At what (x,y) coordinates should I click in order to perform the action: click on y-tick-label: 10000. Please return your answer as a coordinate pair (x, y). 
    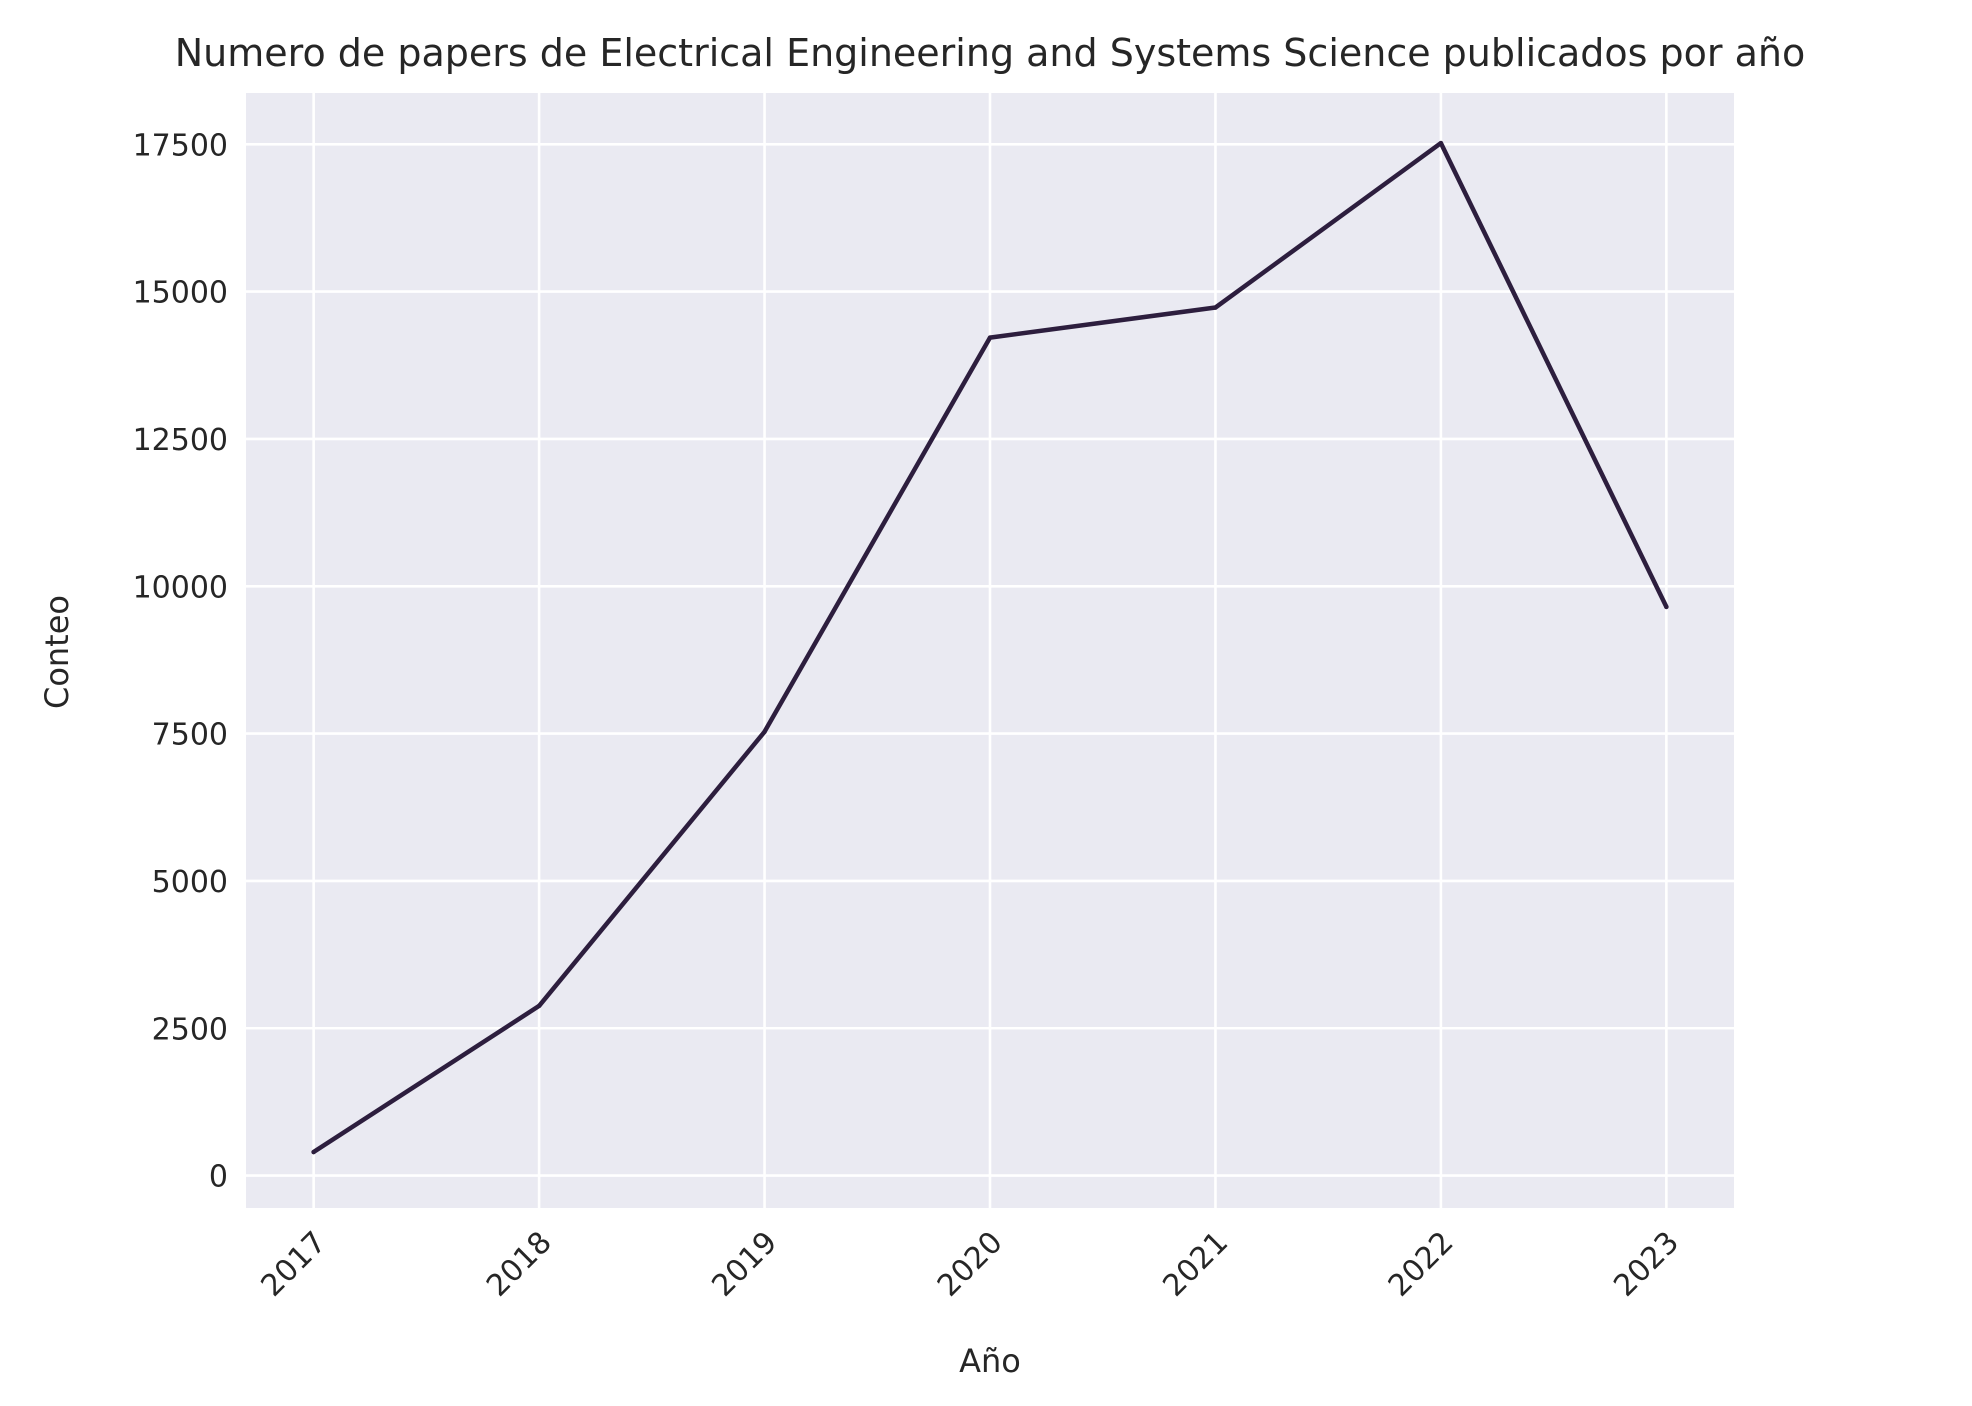
    Looking at the image, I should click on (180, 587).